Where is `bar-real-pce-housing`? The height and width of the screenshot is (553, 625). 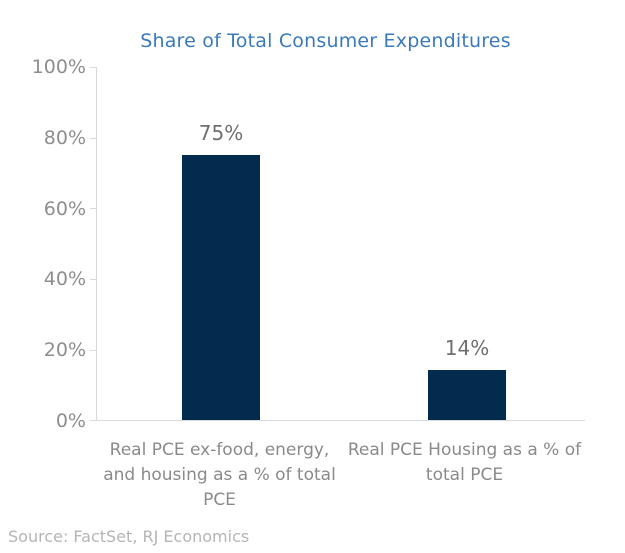 bar-real-pce-housing is located at coordinates (467, 395).